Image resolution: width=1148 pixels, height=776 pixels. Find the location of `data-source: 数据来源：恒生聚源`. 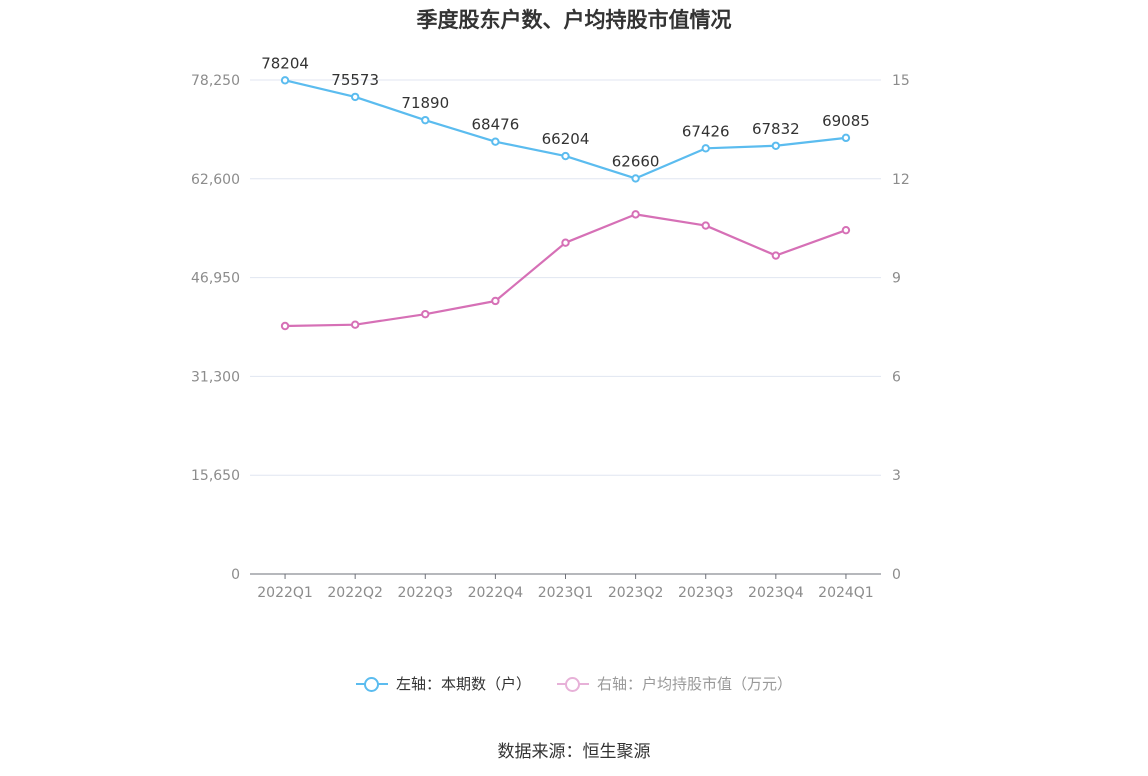

data-source: 数据来源：恒生聚源 is located at coordinates (574, 752).